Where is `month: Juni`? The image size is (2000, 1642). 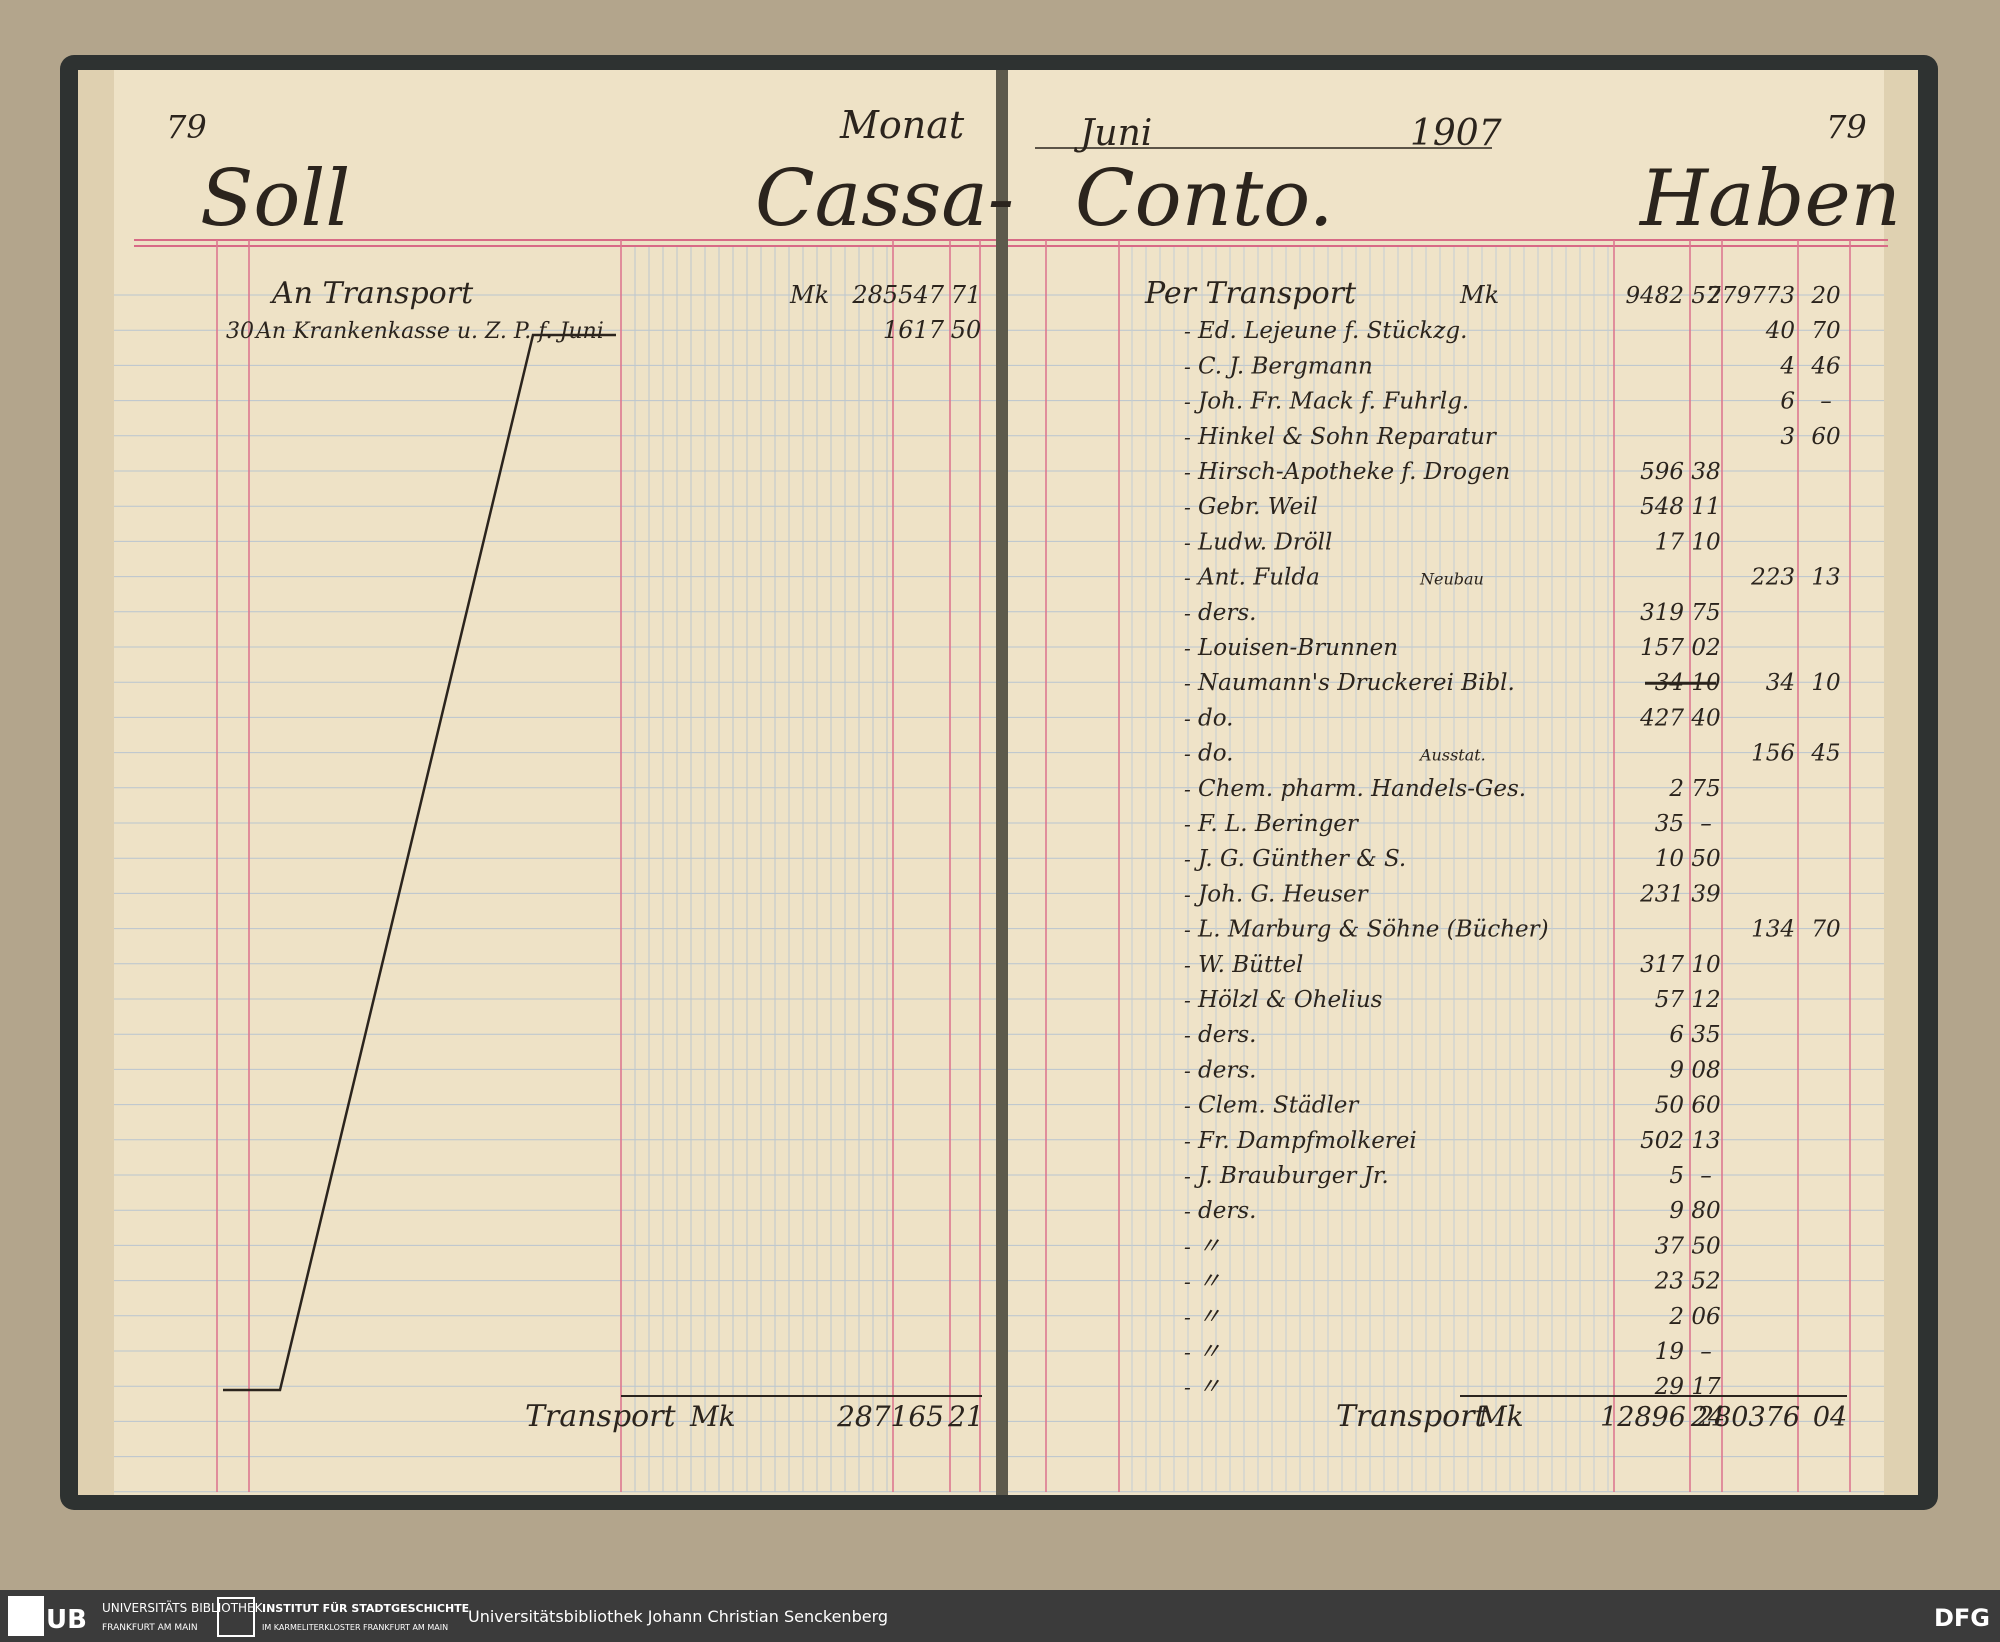
month: Juni is located at coordinates (1112, 133).